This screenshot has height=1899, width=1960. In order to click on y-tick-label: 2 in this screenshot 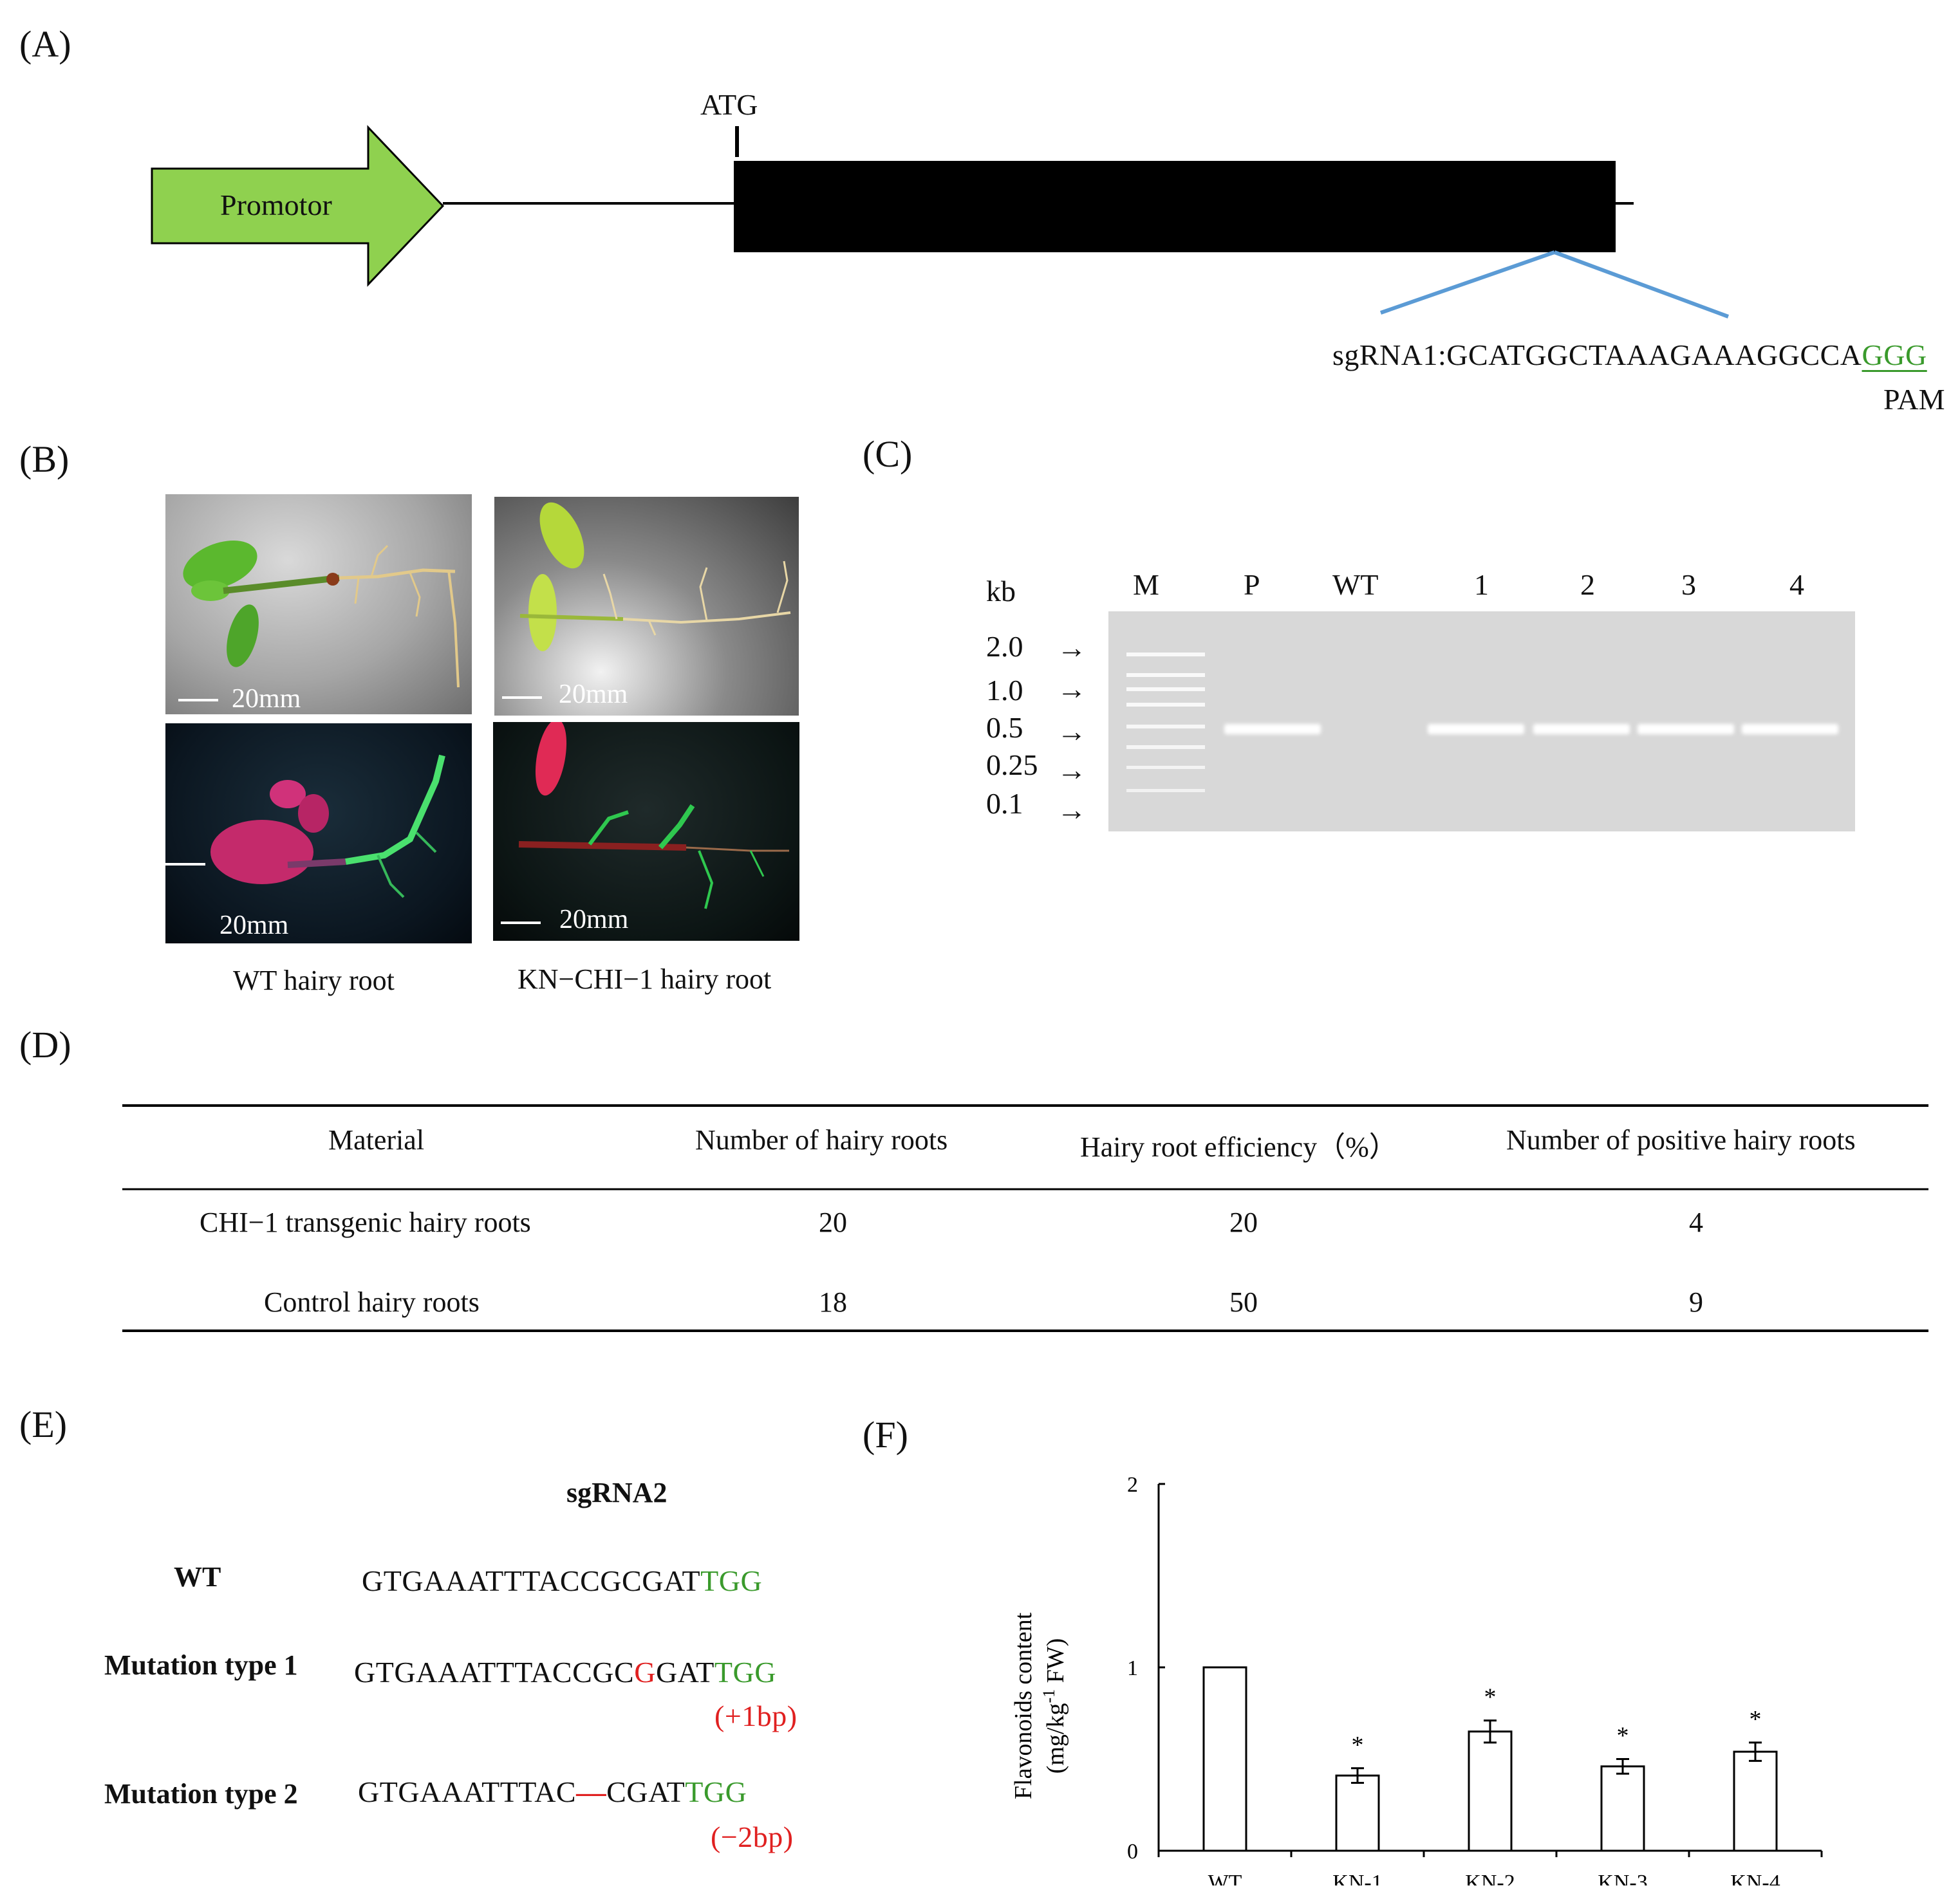, I will do `click(1132, 1485)`.